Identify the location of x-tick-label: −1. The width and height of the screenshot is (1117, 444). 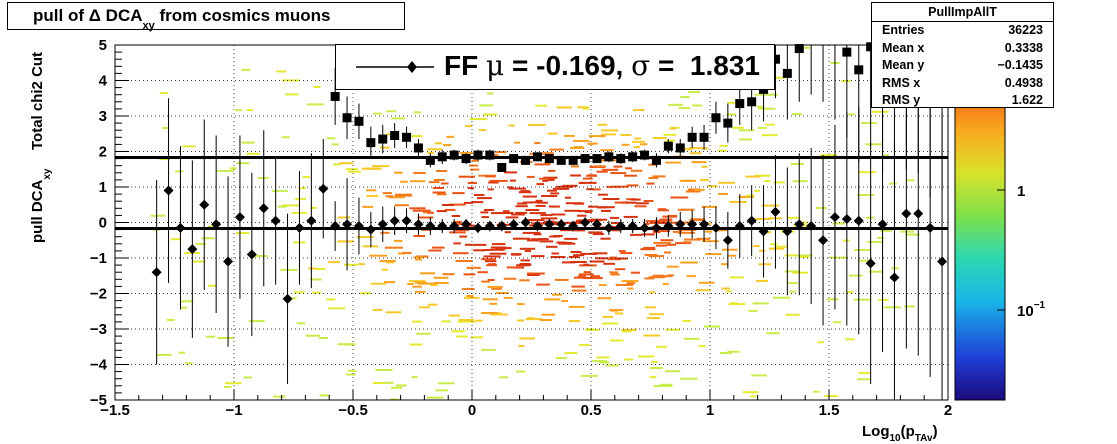
(233, 410).